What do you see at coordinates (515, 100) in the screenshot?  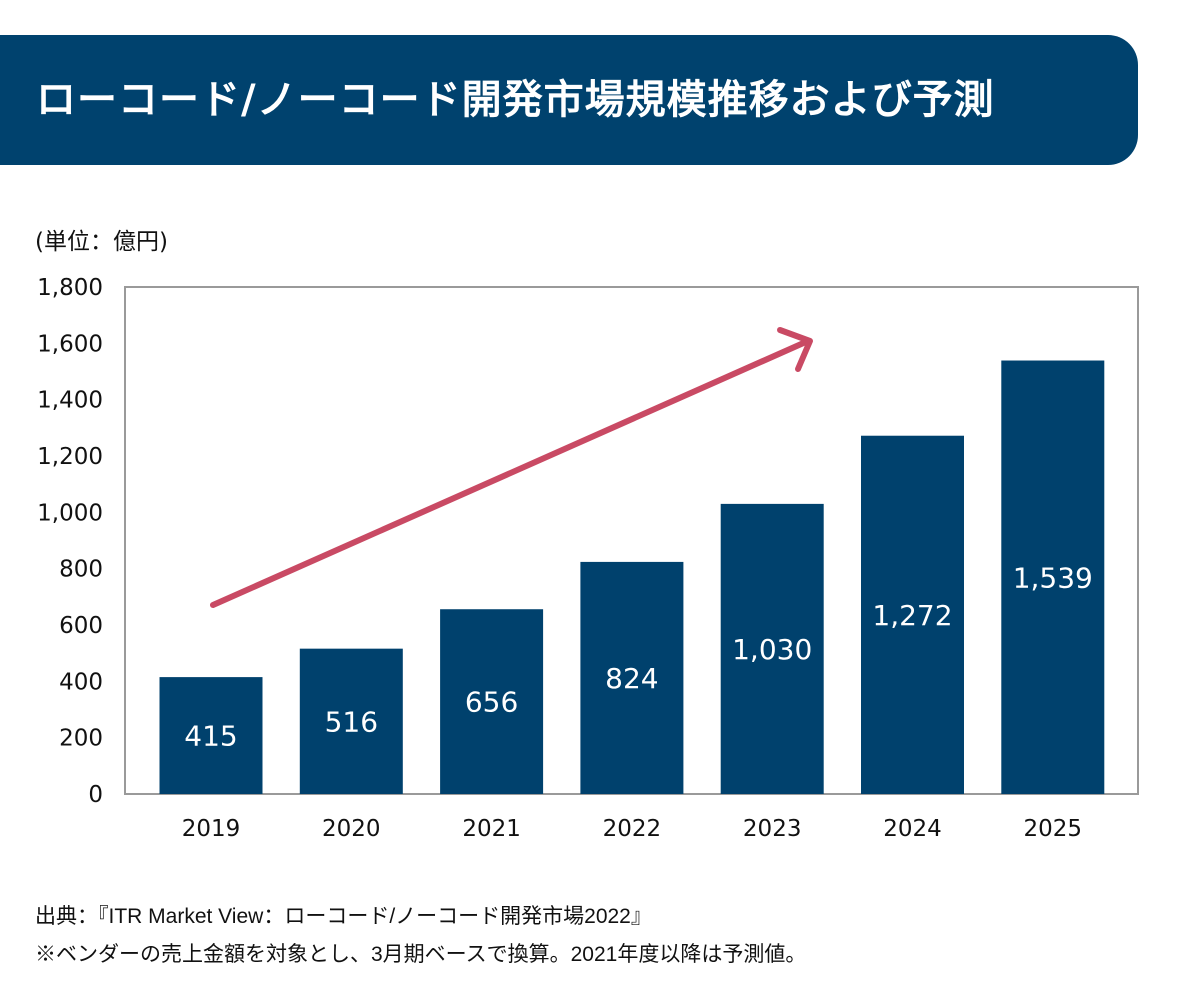 I see `chart-title: ローコード/ノーコード開発市場規模推移および予測` at bounding box center [515, 100].